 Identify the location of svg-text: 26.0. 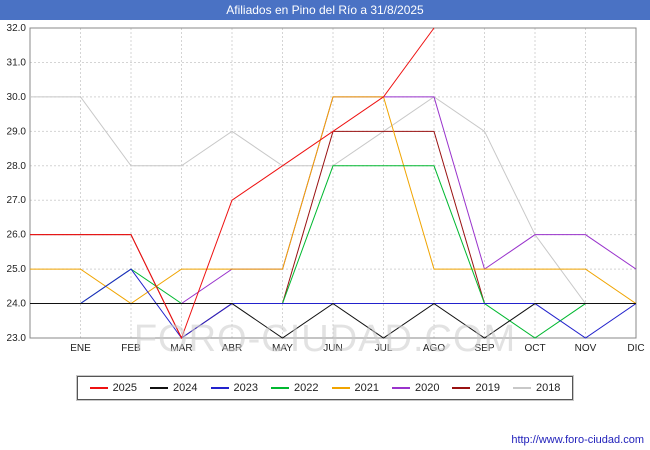
(17, 235).